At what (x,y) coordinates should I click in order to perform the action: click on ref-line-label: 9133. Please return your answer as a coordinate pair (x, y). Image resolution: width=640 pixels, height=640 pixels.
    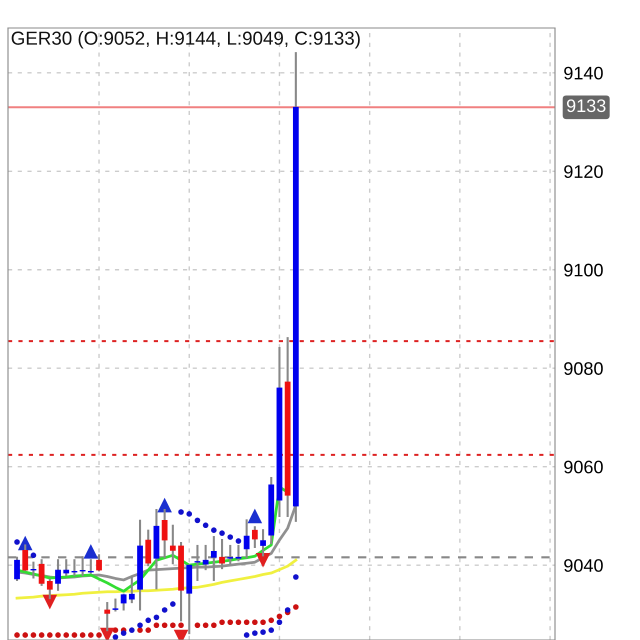
    Looking at the image, I should click on (586, 105).